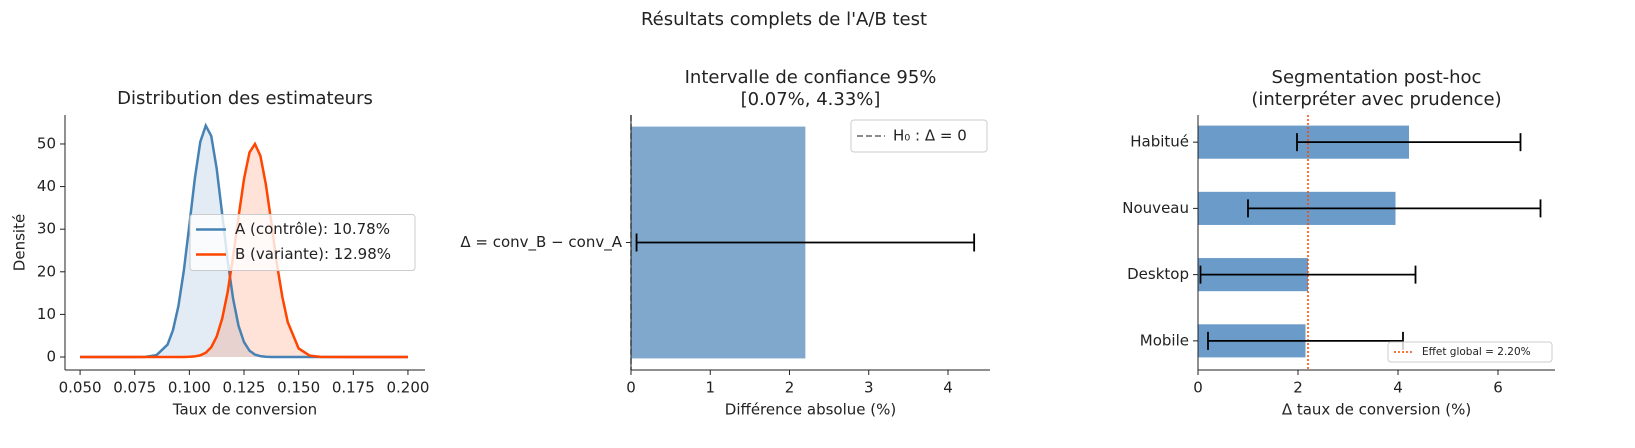 This screenshot has width=1635, height=448. What do you see at coordinates (245, 98) in the screenshot?
I see `chart-title: Distribution des estimateurs` at bounding box center [245, 98].